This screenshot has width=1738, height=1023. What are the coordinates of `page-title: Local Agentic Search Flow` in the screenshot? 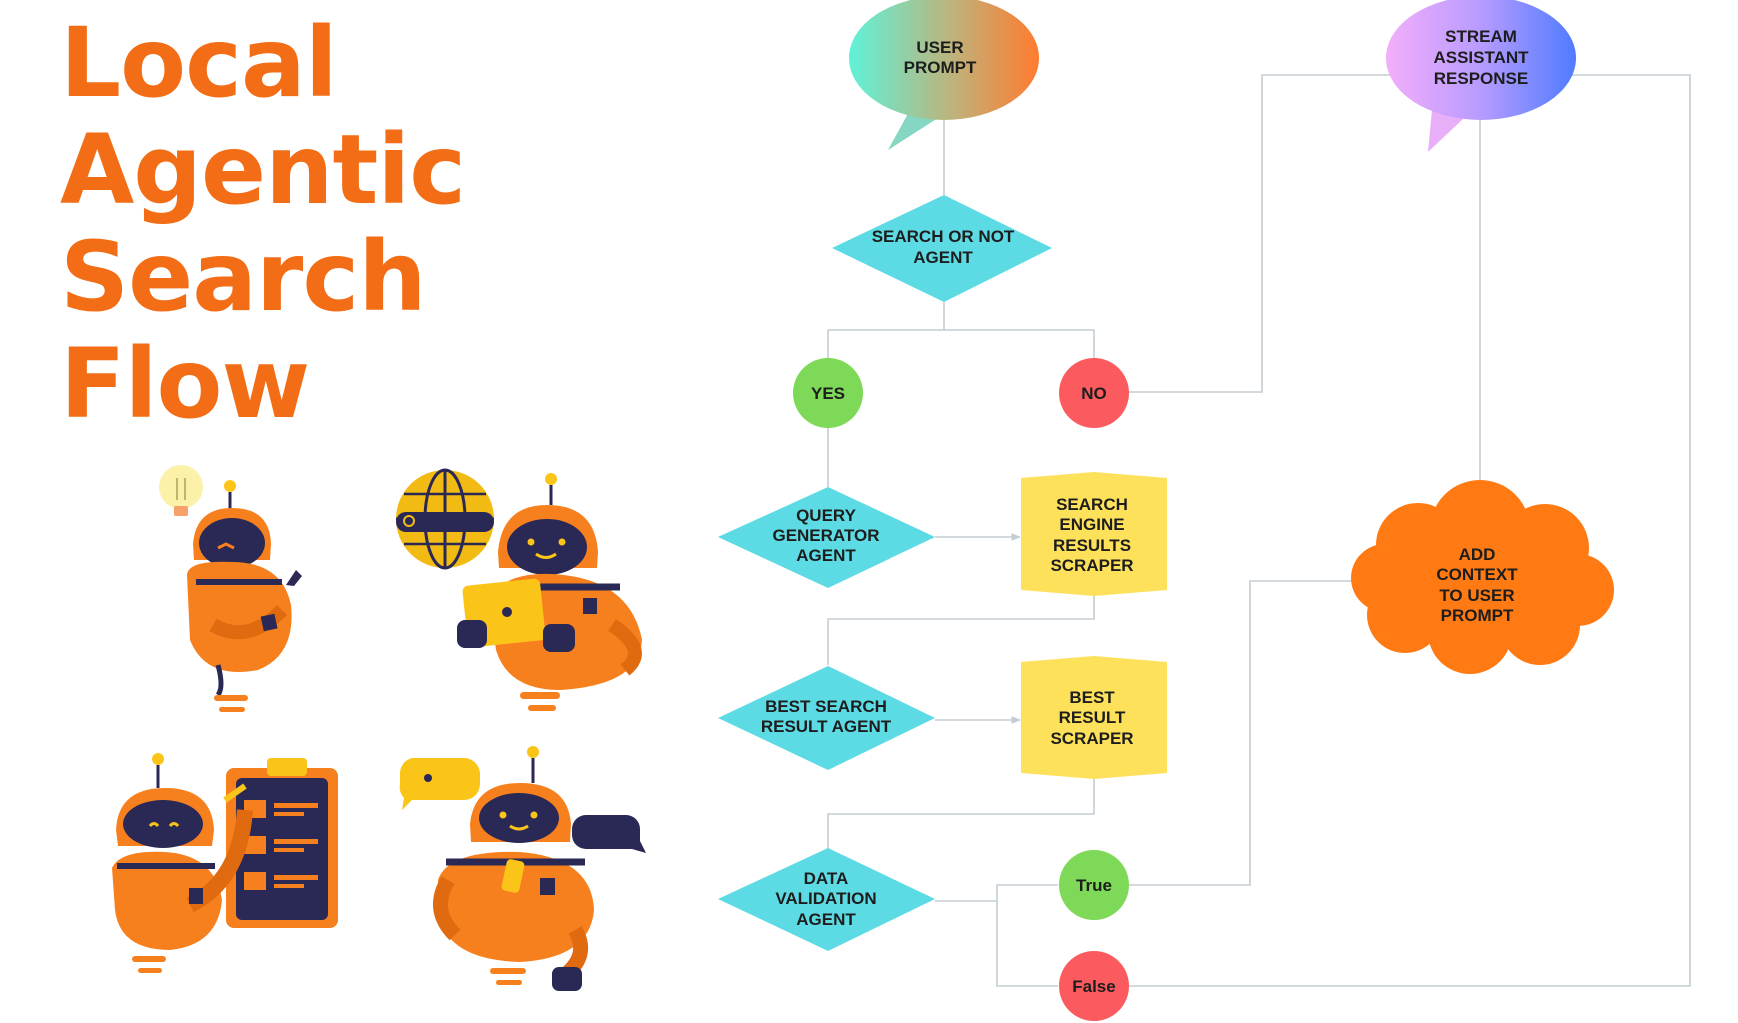 It's located at (263, 223).